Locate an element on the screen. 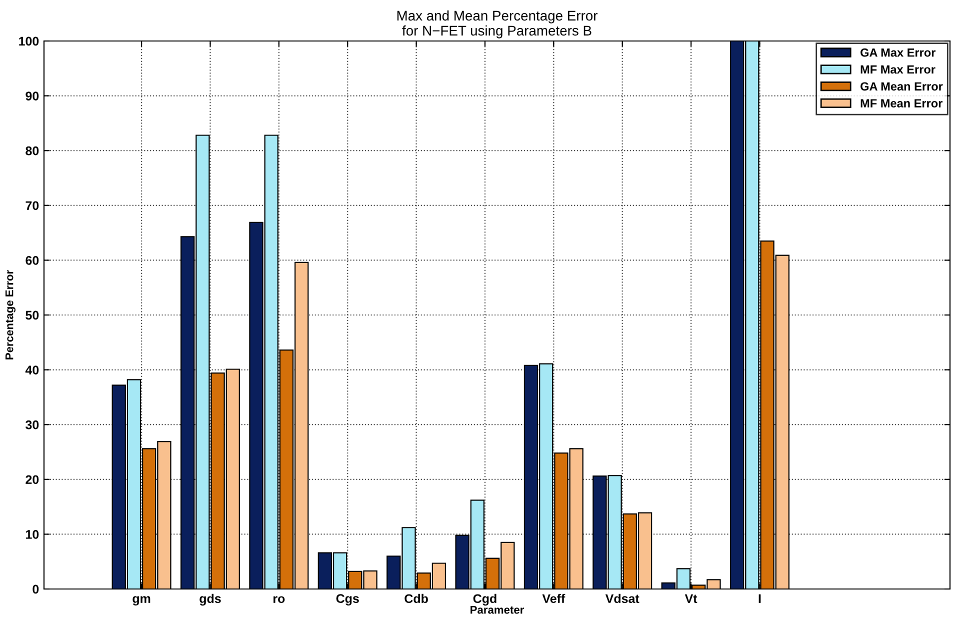  y-tick-label: 20 is located at coordinates (32, 479).